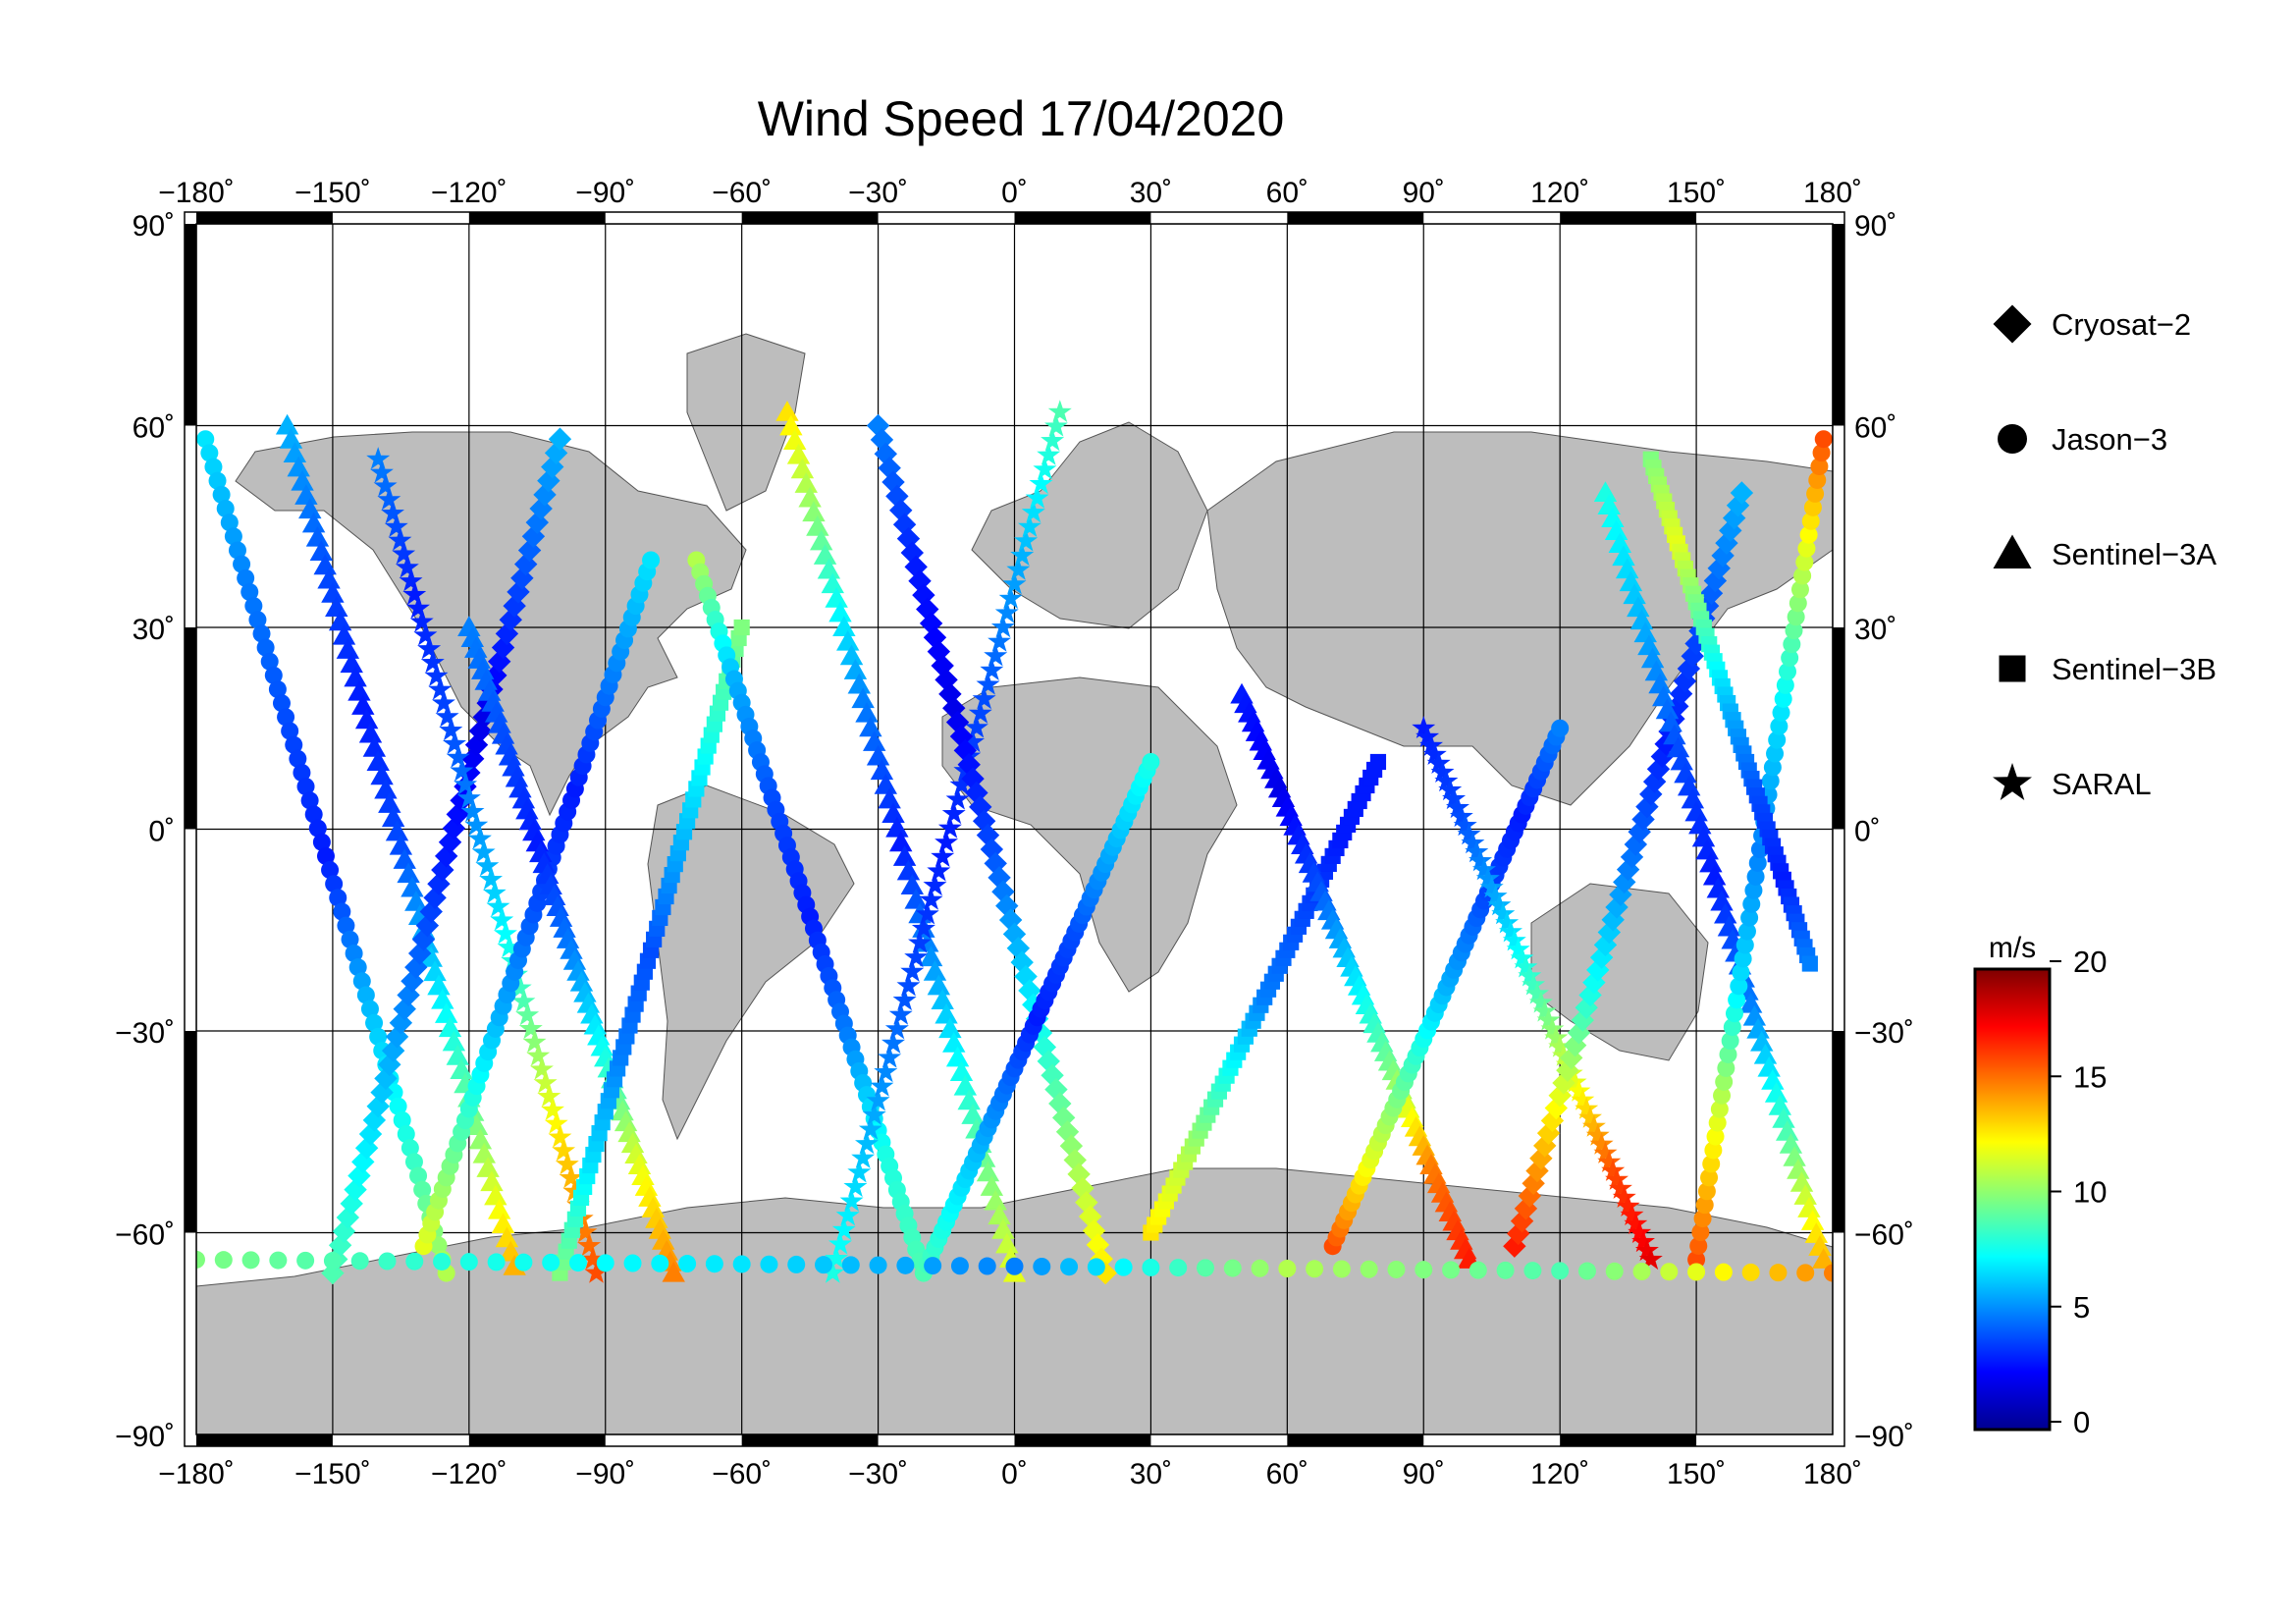 Image resolution: width=2296 pixels, height=1623 pixels. Describe the element at coordinates (2090, 962) in the screenshot. I see `colorbar-tick-label: 20` at that location.